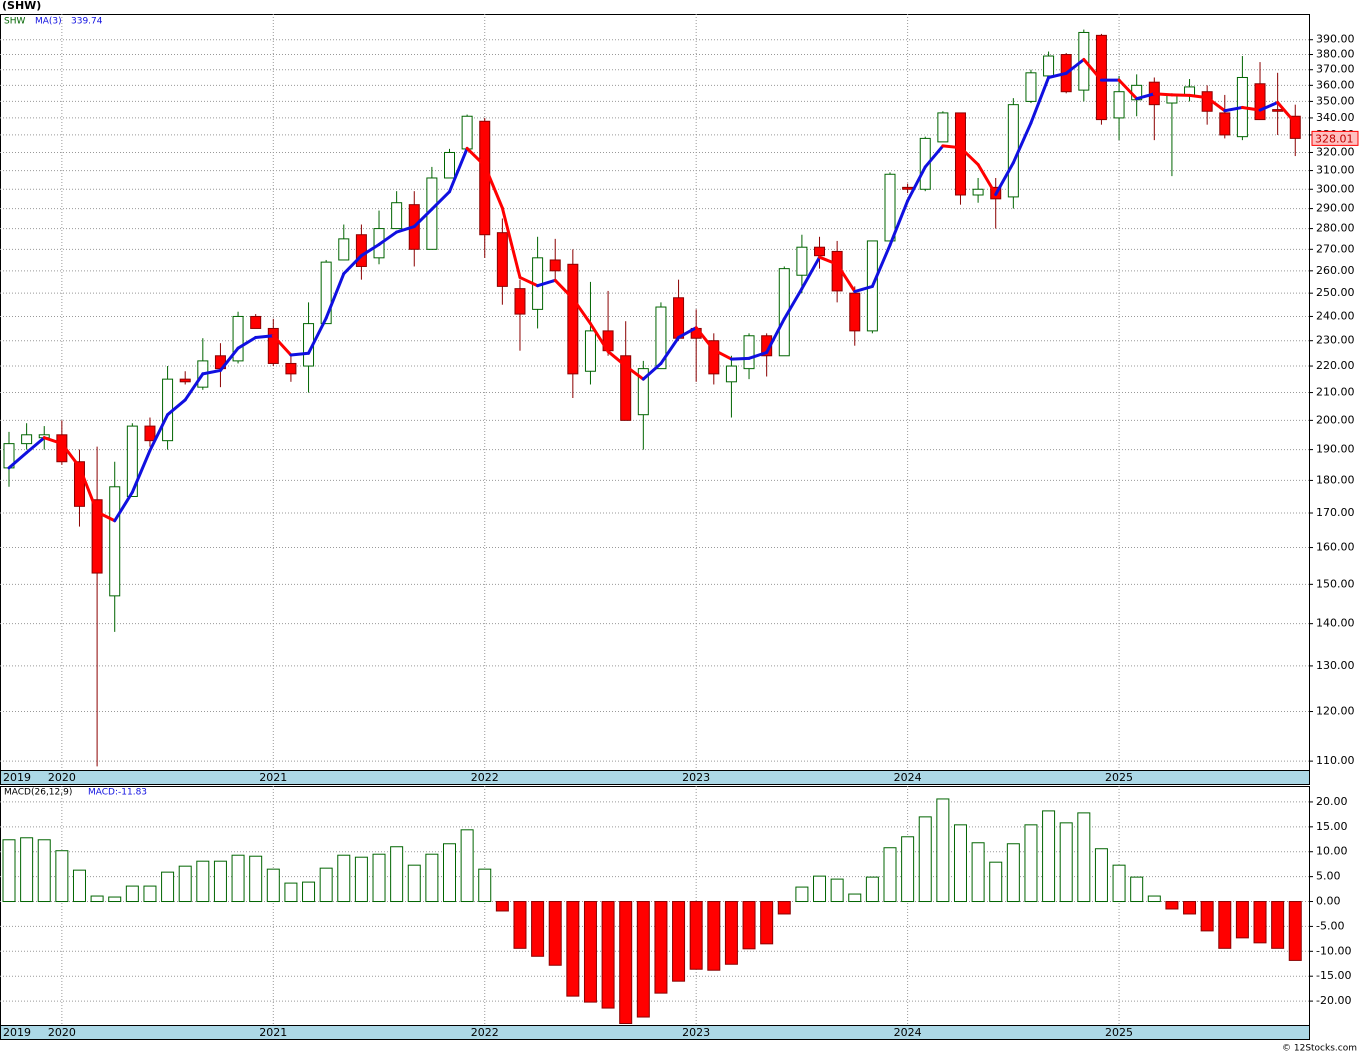  Describe the element at coordinates (48, 22) in the screenshot. I see `legend-ma: MA(3)` at that location.